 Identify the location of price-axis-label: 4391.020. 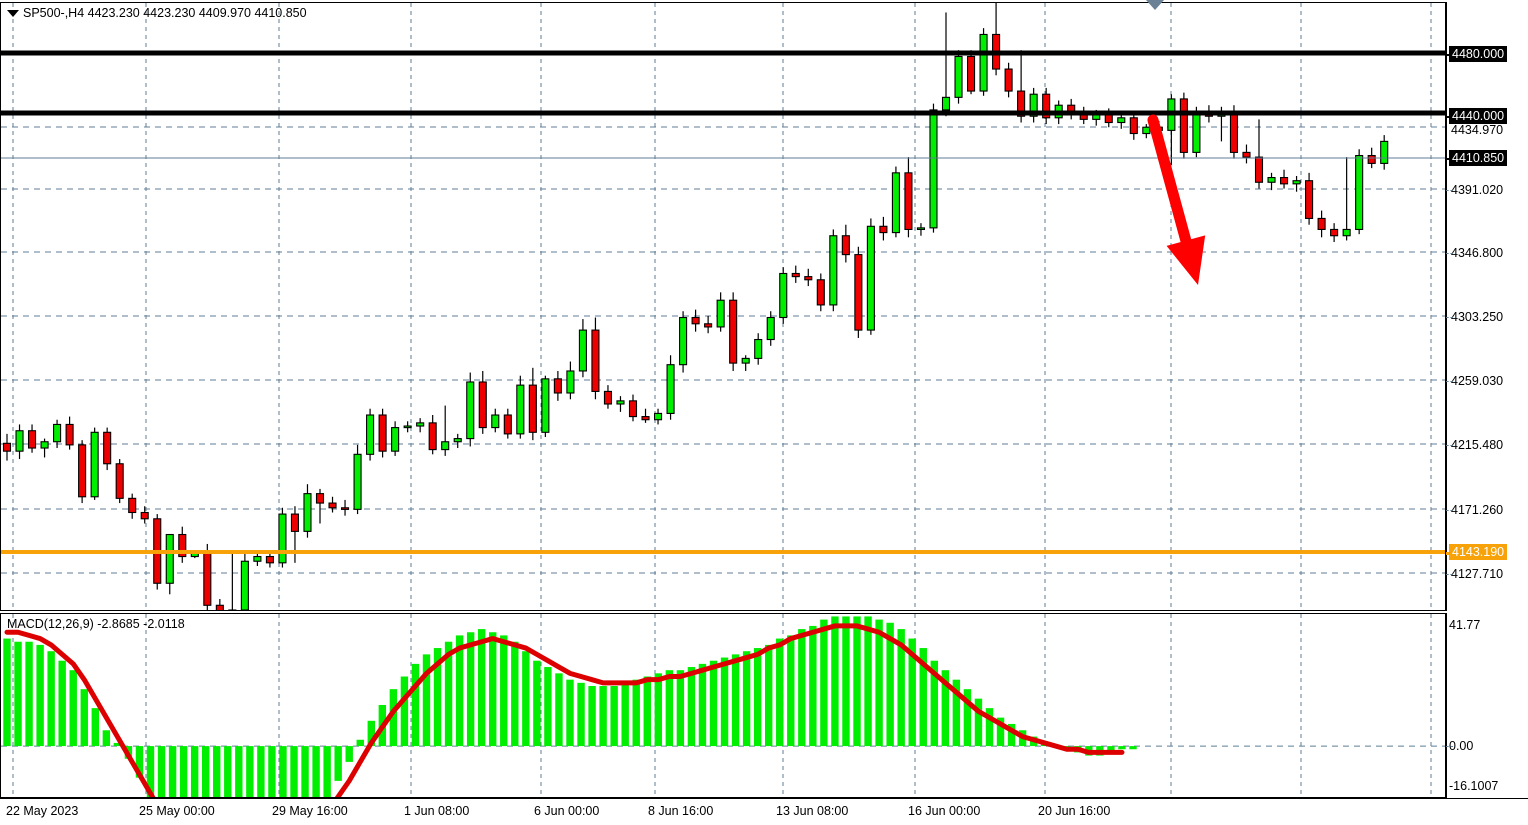
(1477, 190).